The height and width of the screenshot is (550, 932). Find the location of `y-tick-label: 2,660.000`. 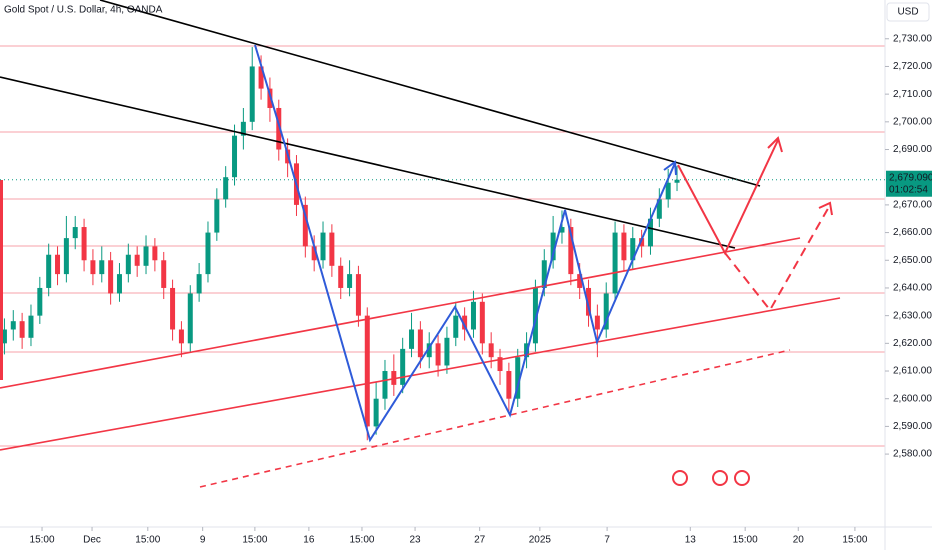

y-tick-label: 2,660.000 is located at coordinates (912, 232).